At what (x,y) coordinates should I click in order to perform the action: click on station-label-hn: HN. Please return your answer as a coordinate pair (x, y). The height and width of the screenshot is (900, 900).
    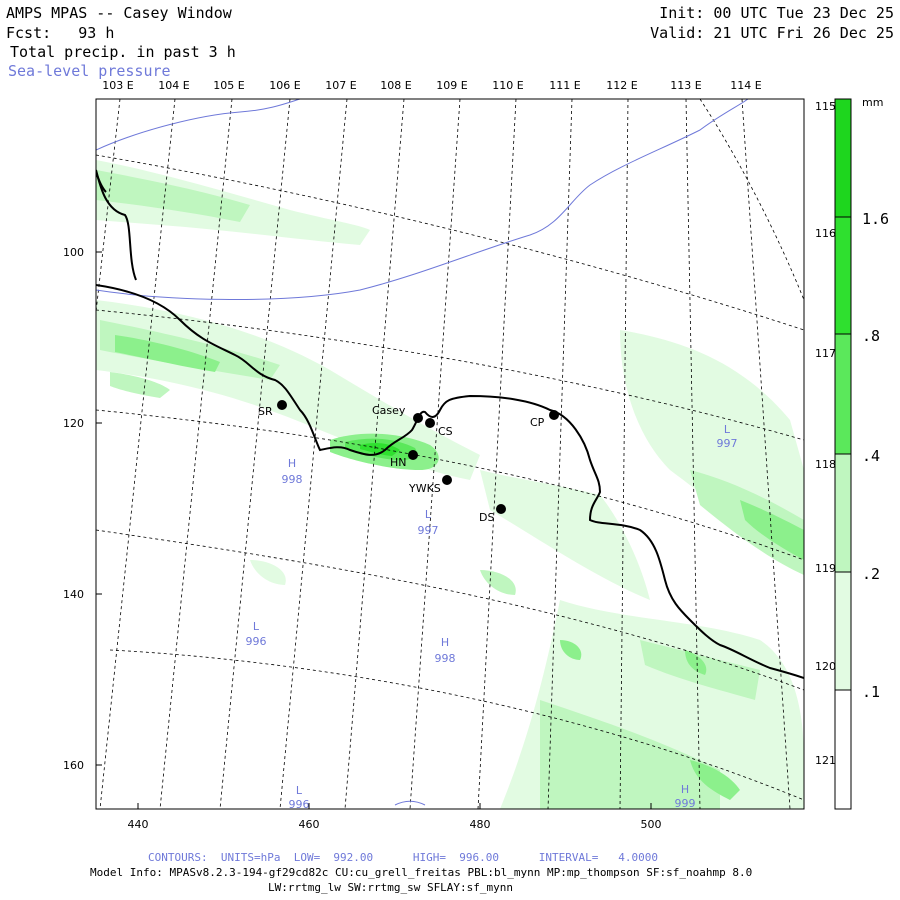
    Looking at the image, I should click on (398, 462).